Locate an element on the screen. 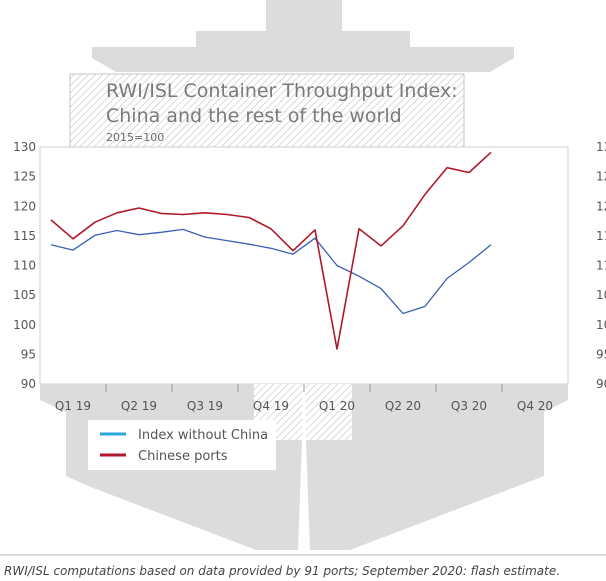 This screenshot has height=581, width=606. chart-title-line2: China and the rest of the world is located at coordinates (254, 116).